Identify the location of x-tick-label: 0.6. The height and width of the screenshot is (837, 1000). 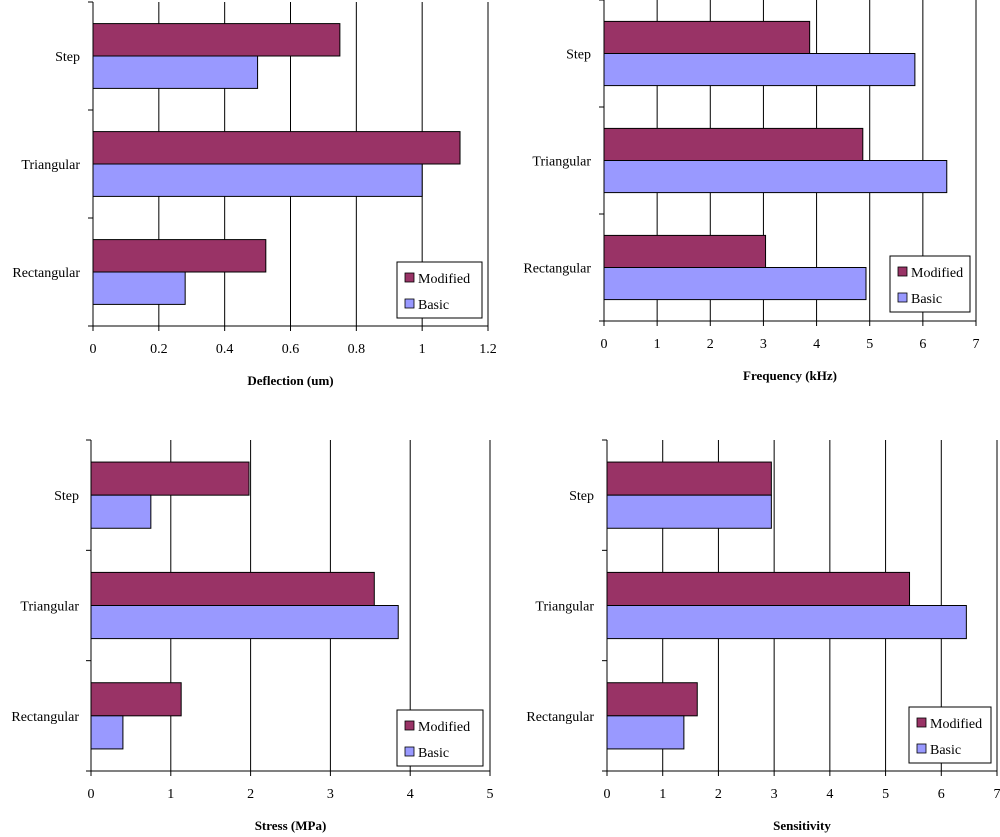
(291, 349).